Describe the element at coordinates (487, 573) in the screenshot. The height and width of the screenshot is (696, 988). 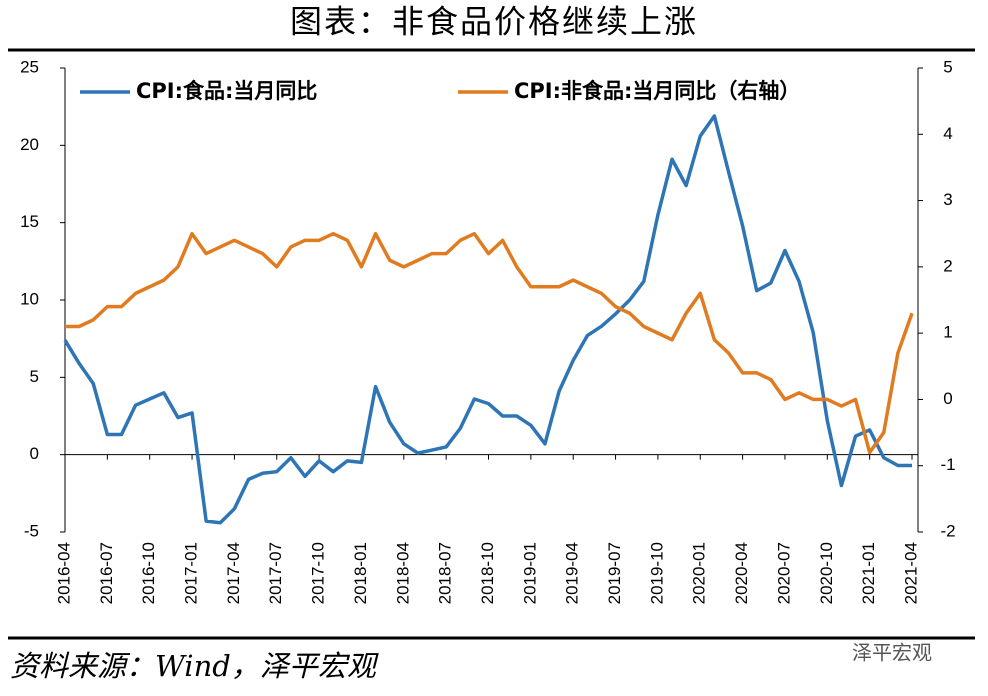
I see `x-tick-label: 2018-10` at that location.